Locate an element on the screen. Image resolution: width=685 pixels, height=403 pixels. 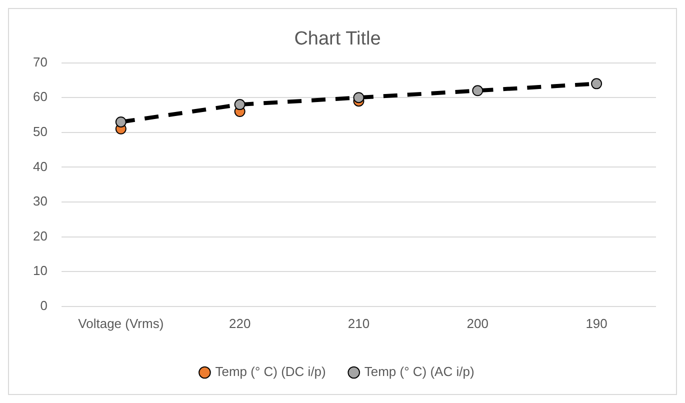
y-tick-label: 70 is located at coordinates (40, 62).